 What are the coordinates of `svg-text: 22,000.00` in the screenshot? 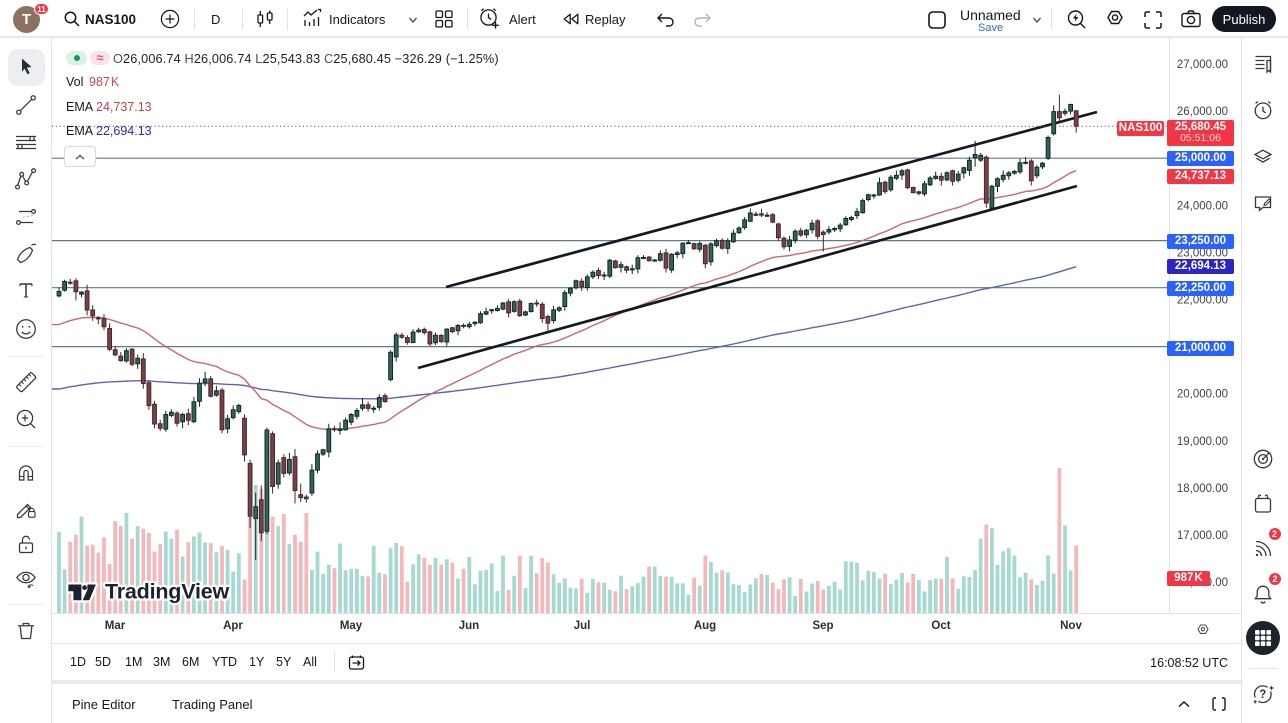 It's located at (1202, 301).